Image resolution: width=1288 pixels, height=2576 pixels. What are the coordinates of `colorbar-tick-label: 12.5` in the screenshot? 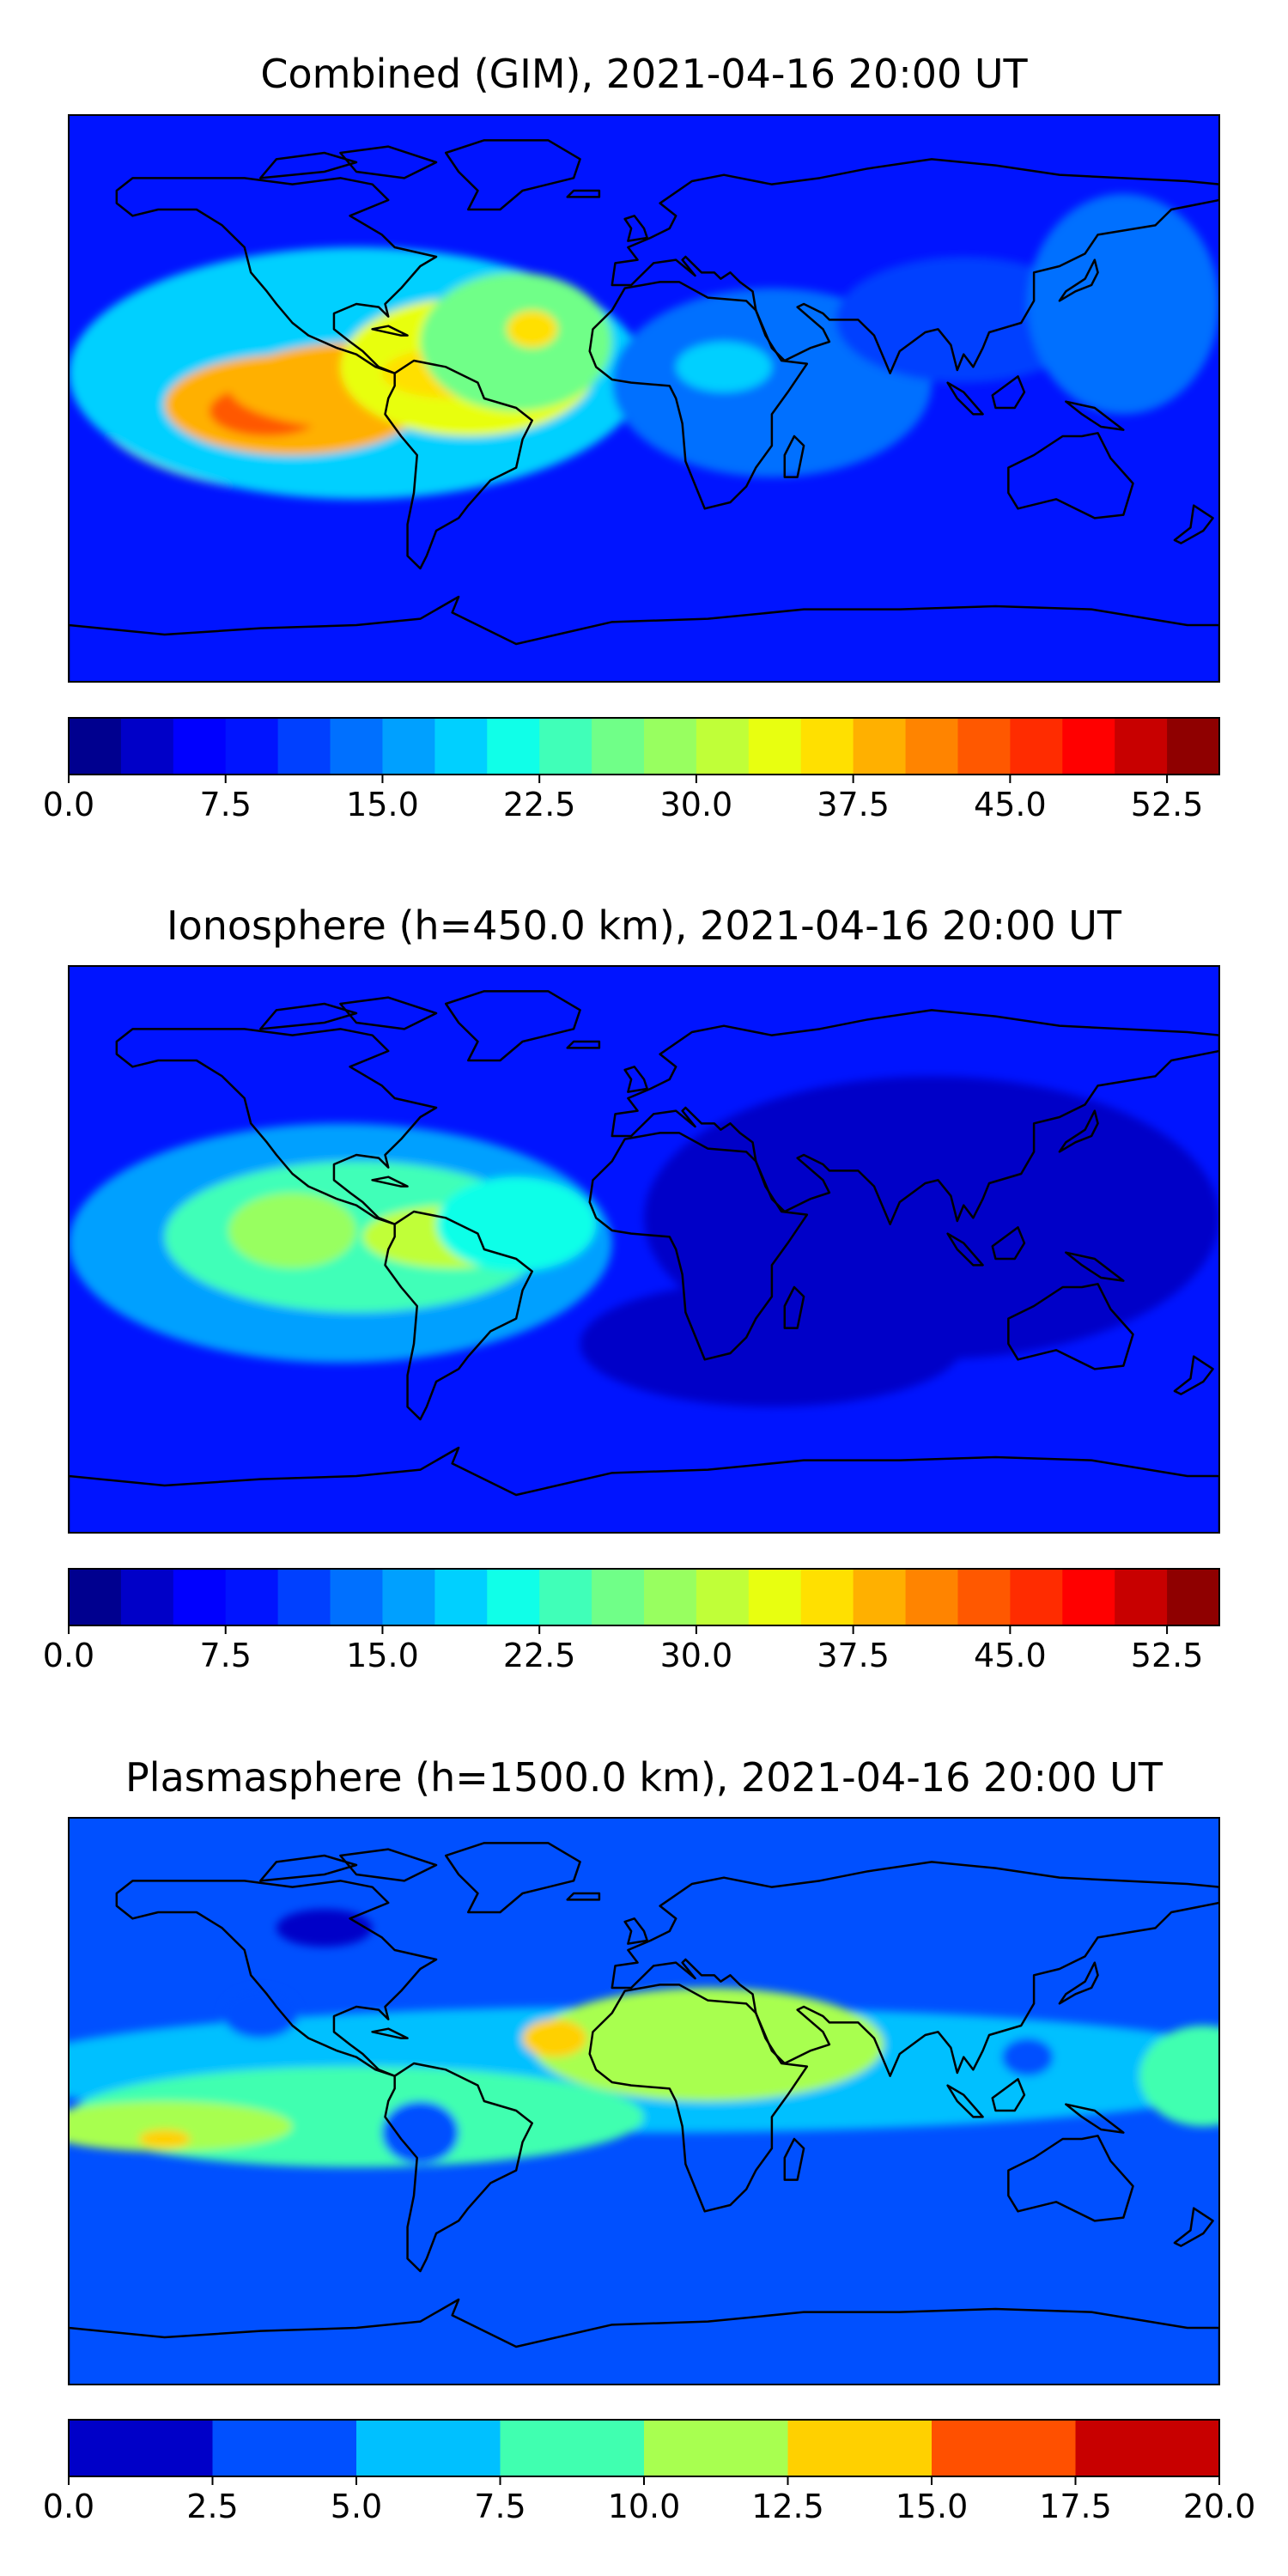 It's located at (788, 2507).